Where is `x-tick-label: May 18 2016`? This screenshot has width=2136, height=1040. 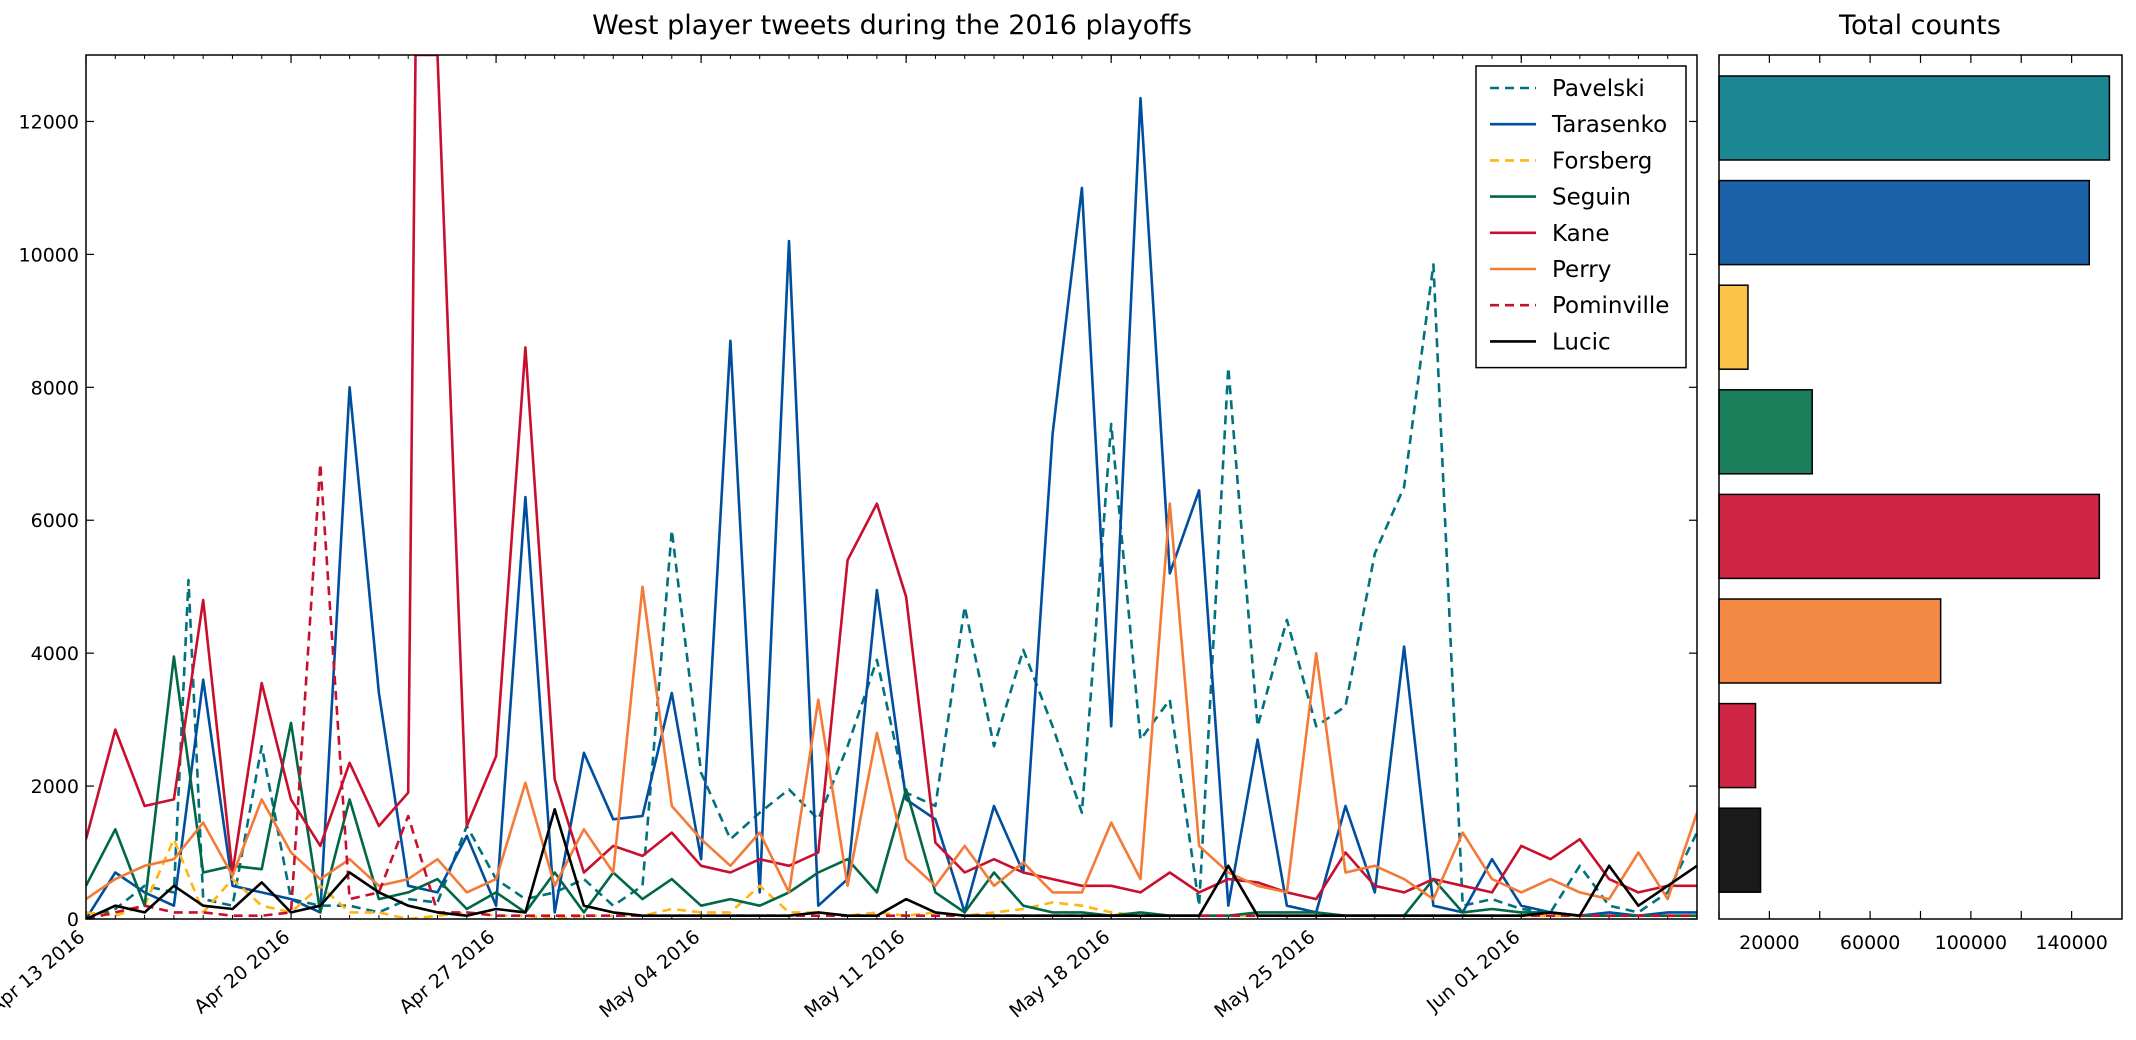
x-tick-label: May 18 2016 is located at coordinates (1059, 974).